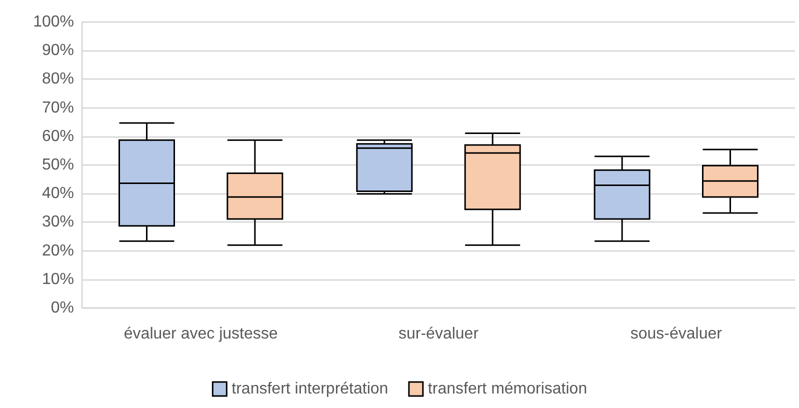 The image size is (799, 408). I want to click on y-tick-label: 20%, so click(58, 251).